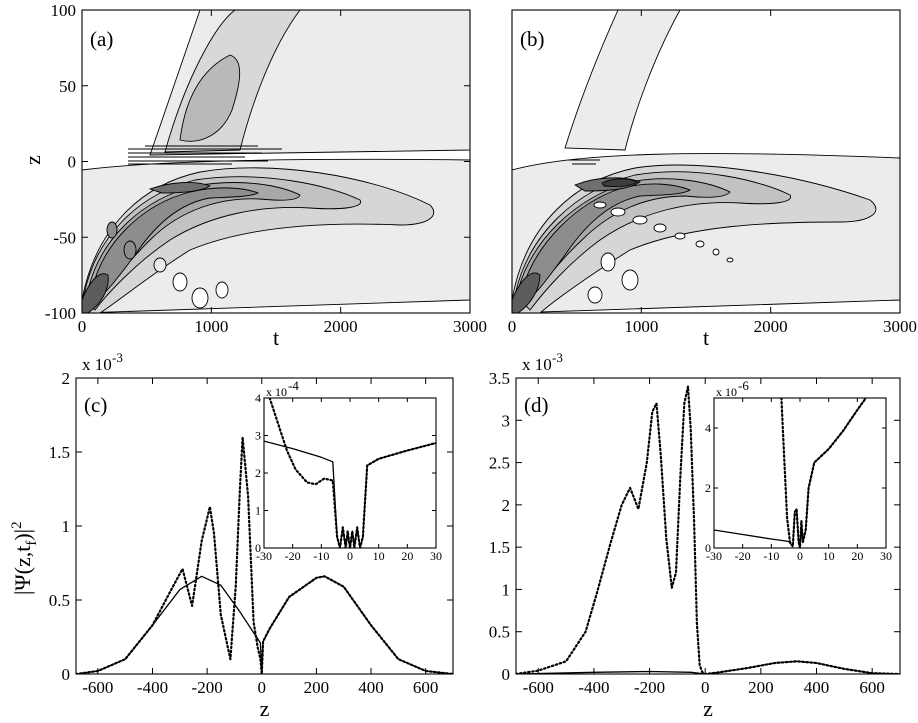 This screenshot has height=723, width=918. Describe the element at coordinates (622, 80) in the screenshot. I see `contour-b-upper-plume` at that location.